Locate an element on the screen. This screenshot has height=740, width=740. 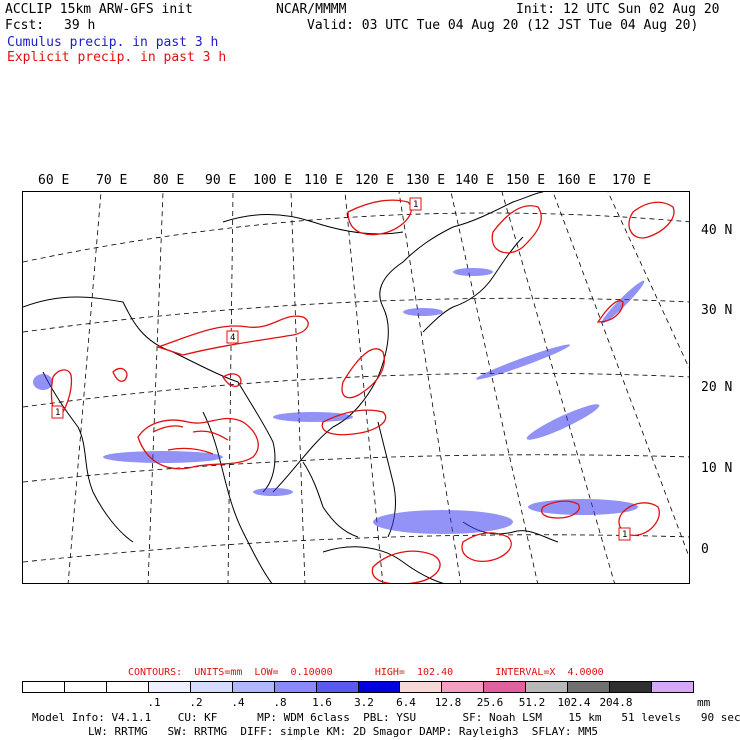
box-label: 4 is located at coordinates (232, 338).